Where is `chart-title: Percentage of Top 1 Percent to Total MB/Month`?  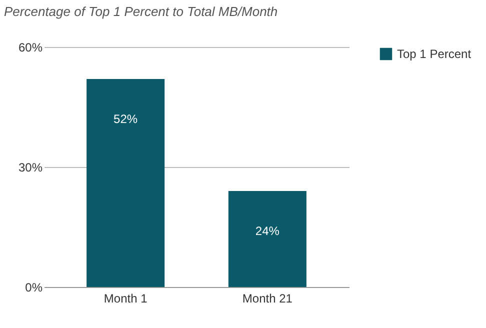
chart-title: Percentage of Top 1 Percent to Total MB/Month is located at coordinates (141, 11).